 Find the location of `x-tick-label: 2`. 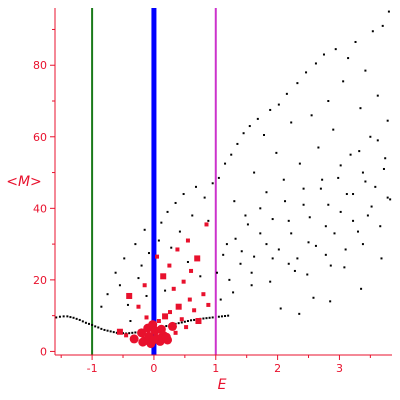

x-tick-label: 2 is located at coordinates (277, 368).